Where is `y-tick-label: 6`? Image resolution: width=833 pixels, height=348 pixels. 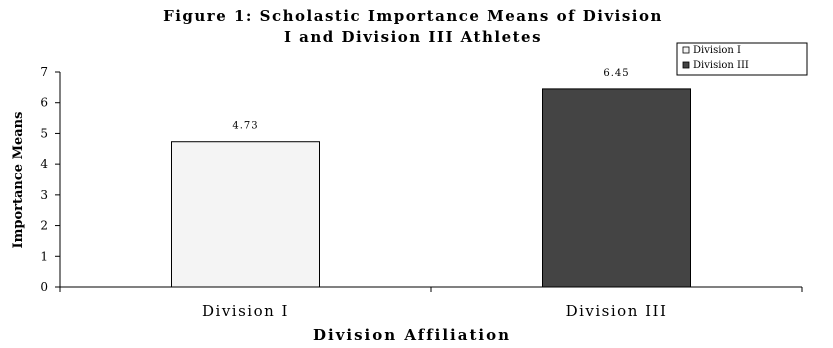 y-tick-label: 6 is located at coordinates (44, 103).